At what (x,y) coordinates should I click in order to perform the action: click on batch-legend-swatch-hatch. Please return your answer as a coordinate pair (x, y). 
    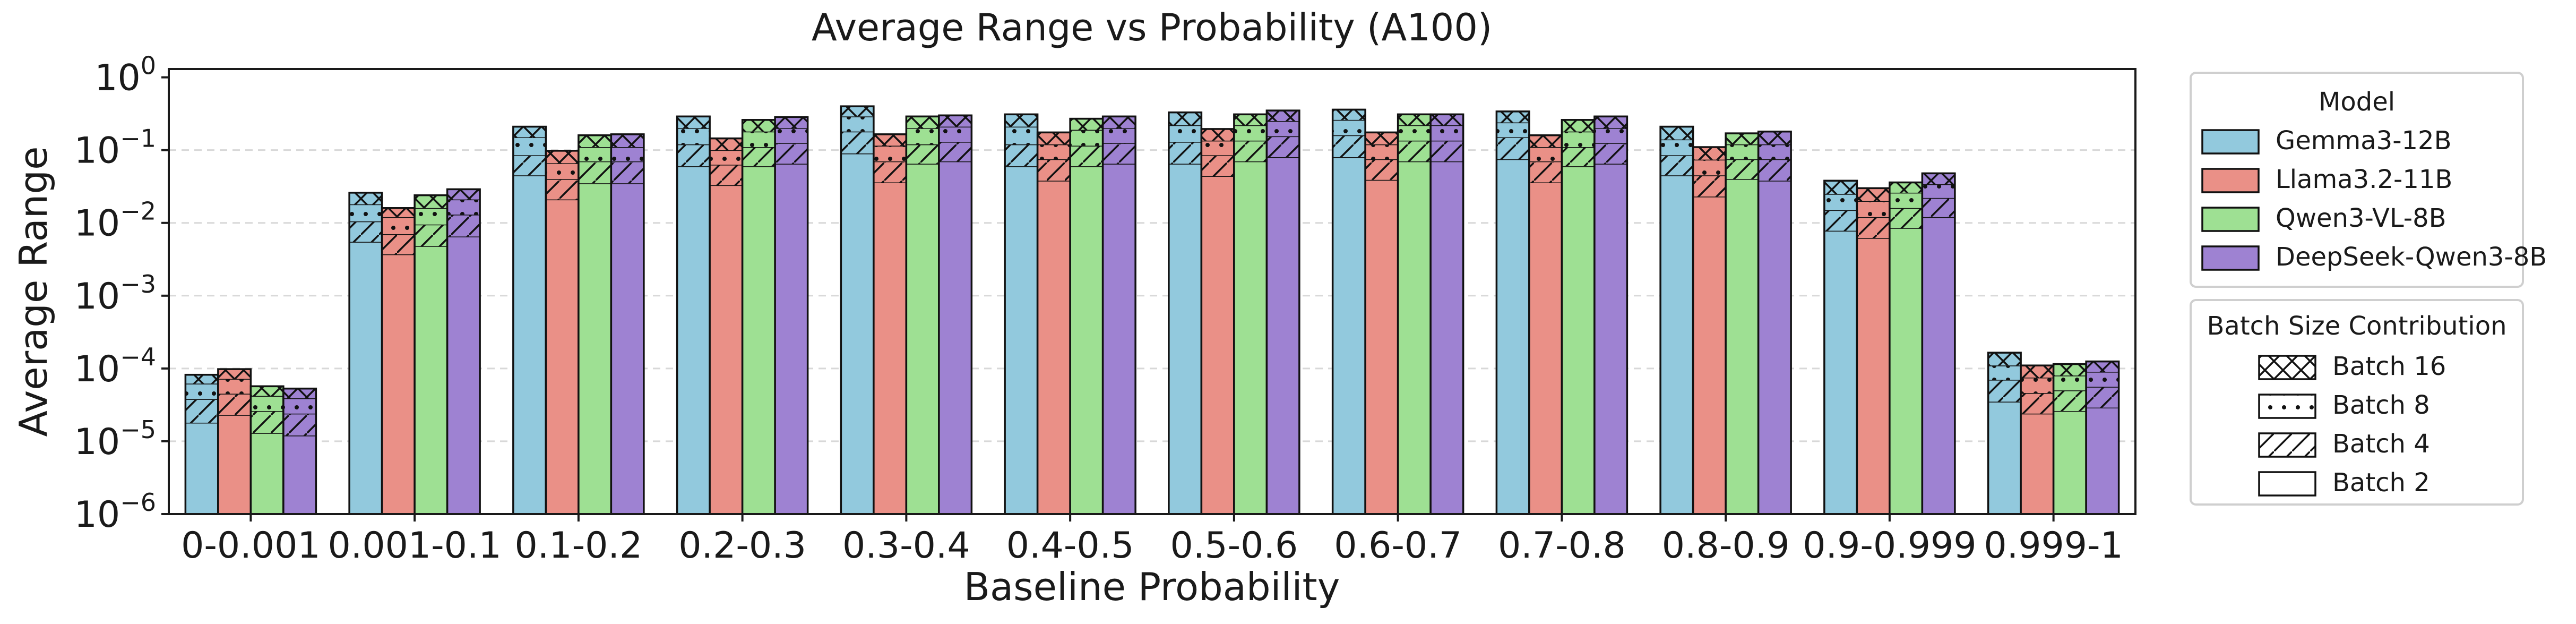
    Looking at the image, I should click on (2287, 406).